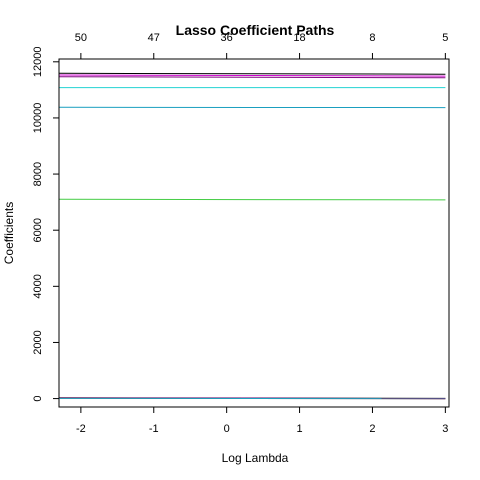 The image size is (480, 480). What do you see at coordinates (154, 429) in the screenshot?
I see `x-tick-label: -1` at bounding box center [154, 429].